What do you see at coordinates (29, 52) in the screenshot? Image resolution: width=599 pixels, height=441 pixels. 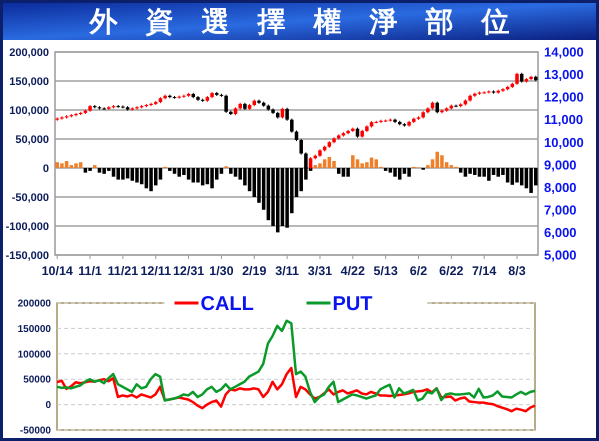 I see `y-tick-label: 200,000` at bounding box center [29, 52].